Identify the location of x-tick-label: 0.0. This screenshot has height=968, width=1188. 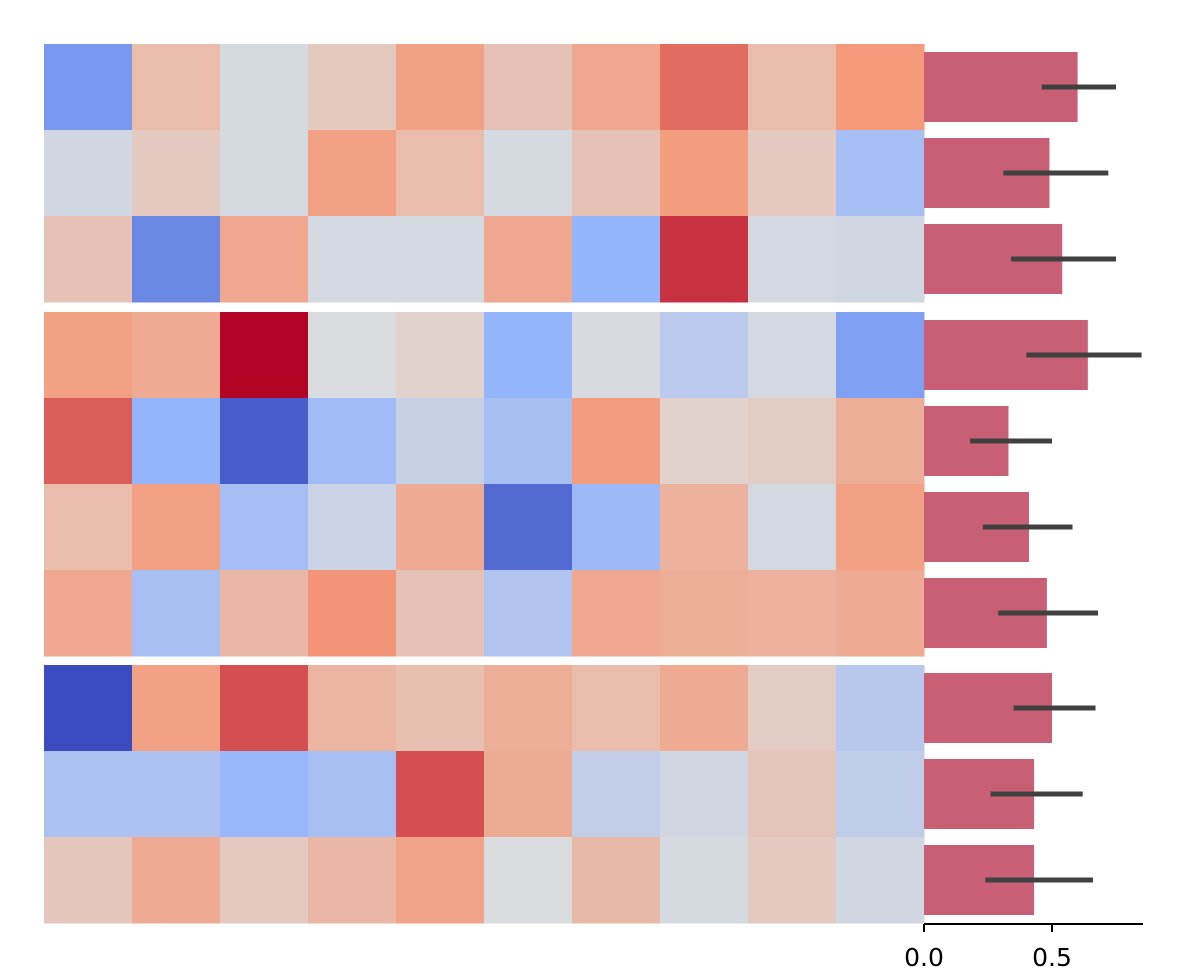
(924, 955).